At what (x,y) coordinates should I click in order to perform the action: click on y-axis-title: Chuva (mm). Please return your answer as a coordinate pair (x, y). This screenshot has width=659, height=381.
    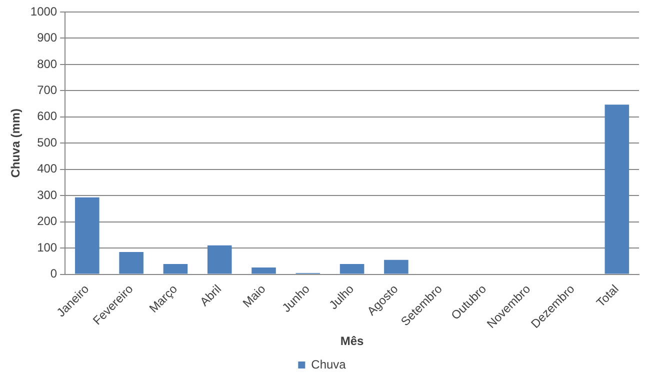
    Looking at the image, I should click on (15, 143).